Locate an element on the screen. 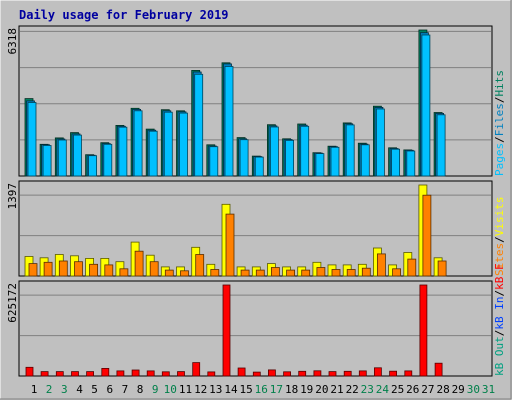 Image resolution: width=512 pixels, height=400 pixels. x-tick-label: 7 is located at coordinates (125, 389).